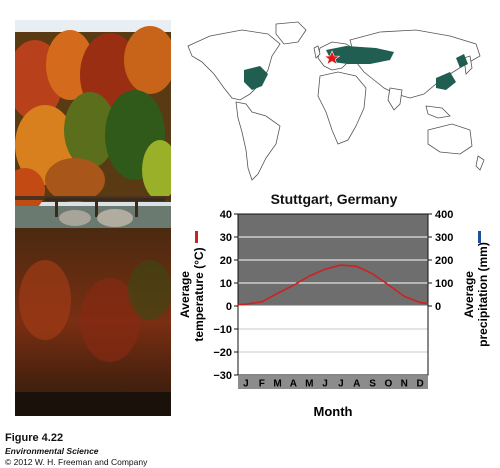  Describe the element at coordinates (404, 384) in the screenshot. I see `x-tick-label: N` at that location.